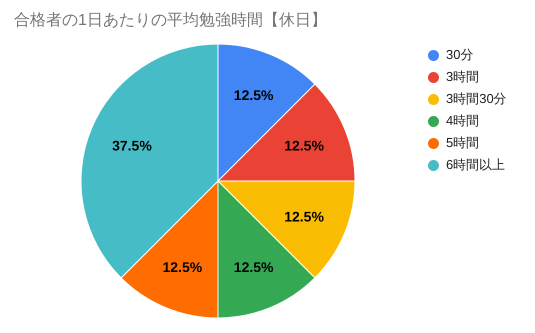 This screenshot has width=535, height=333. I want to click on chart-title: 合格者の1日あたりの平均勉強時間【休日】, so click(170, 20).